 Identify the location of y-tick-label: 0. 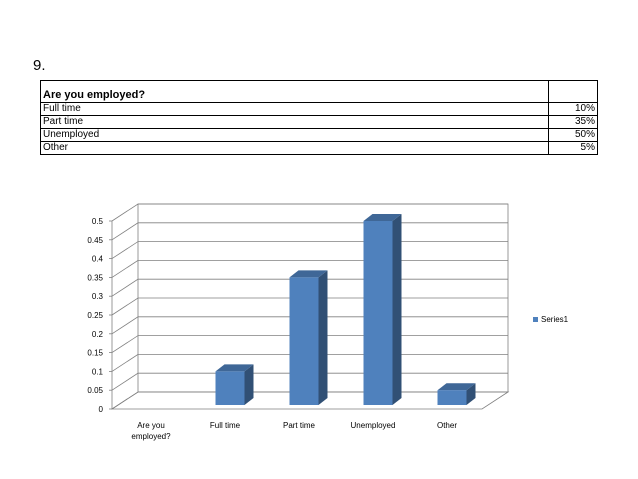
(101, 409).